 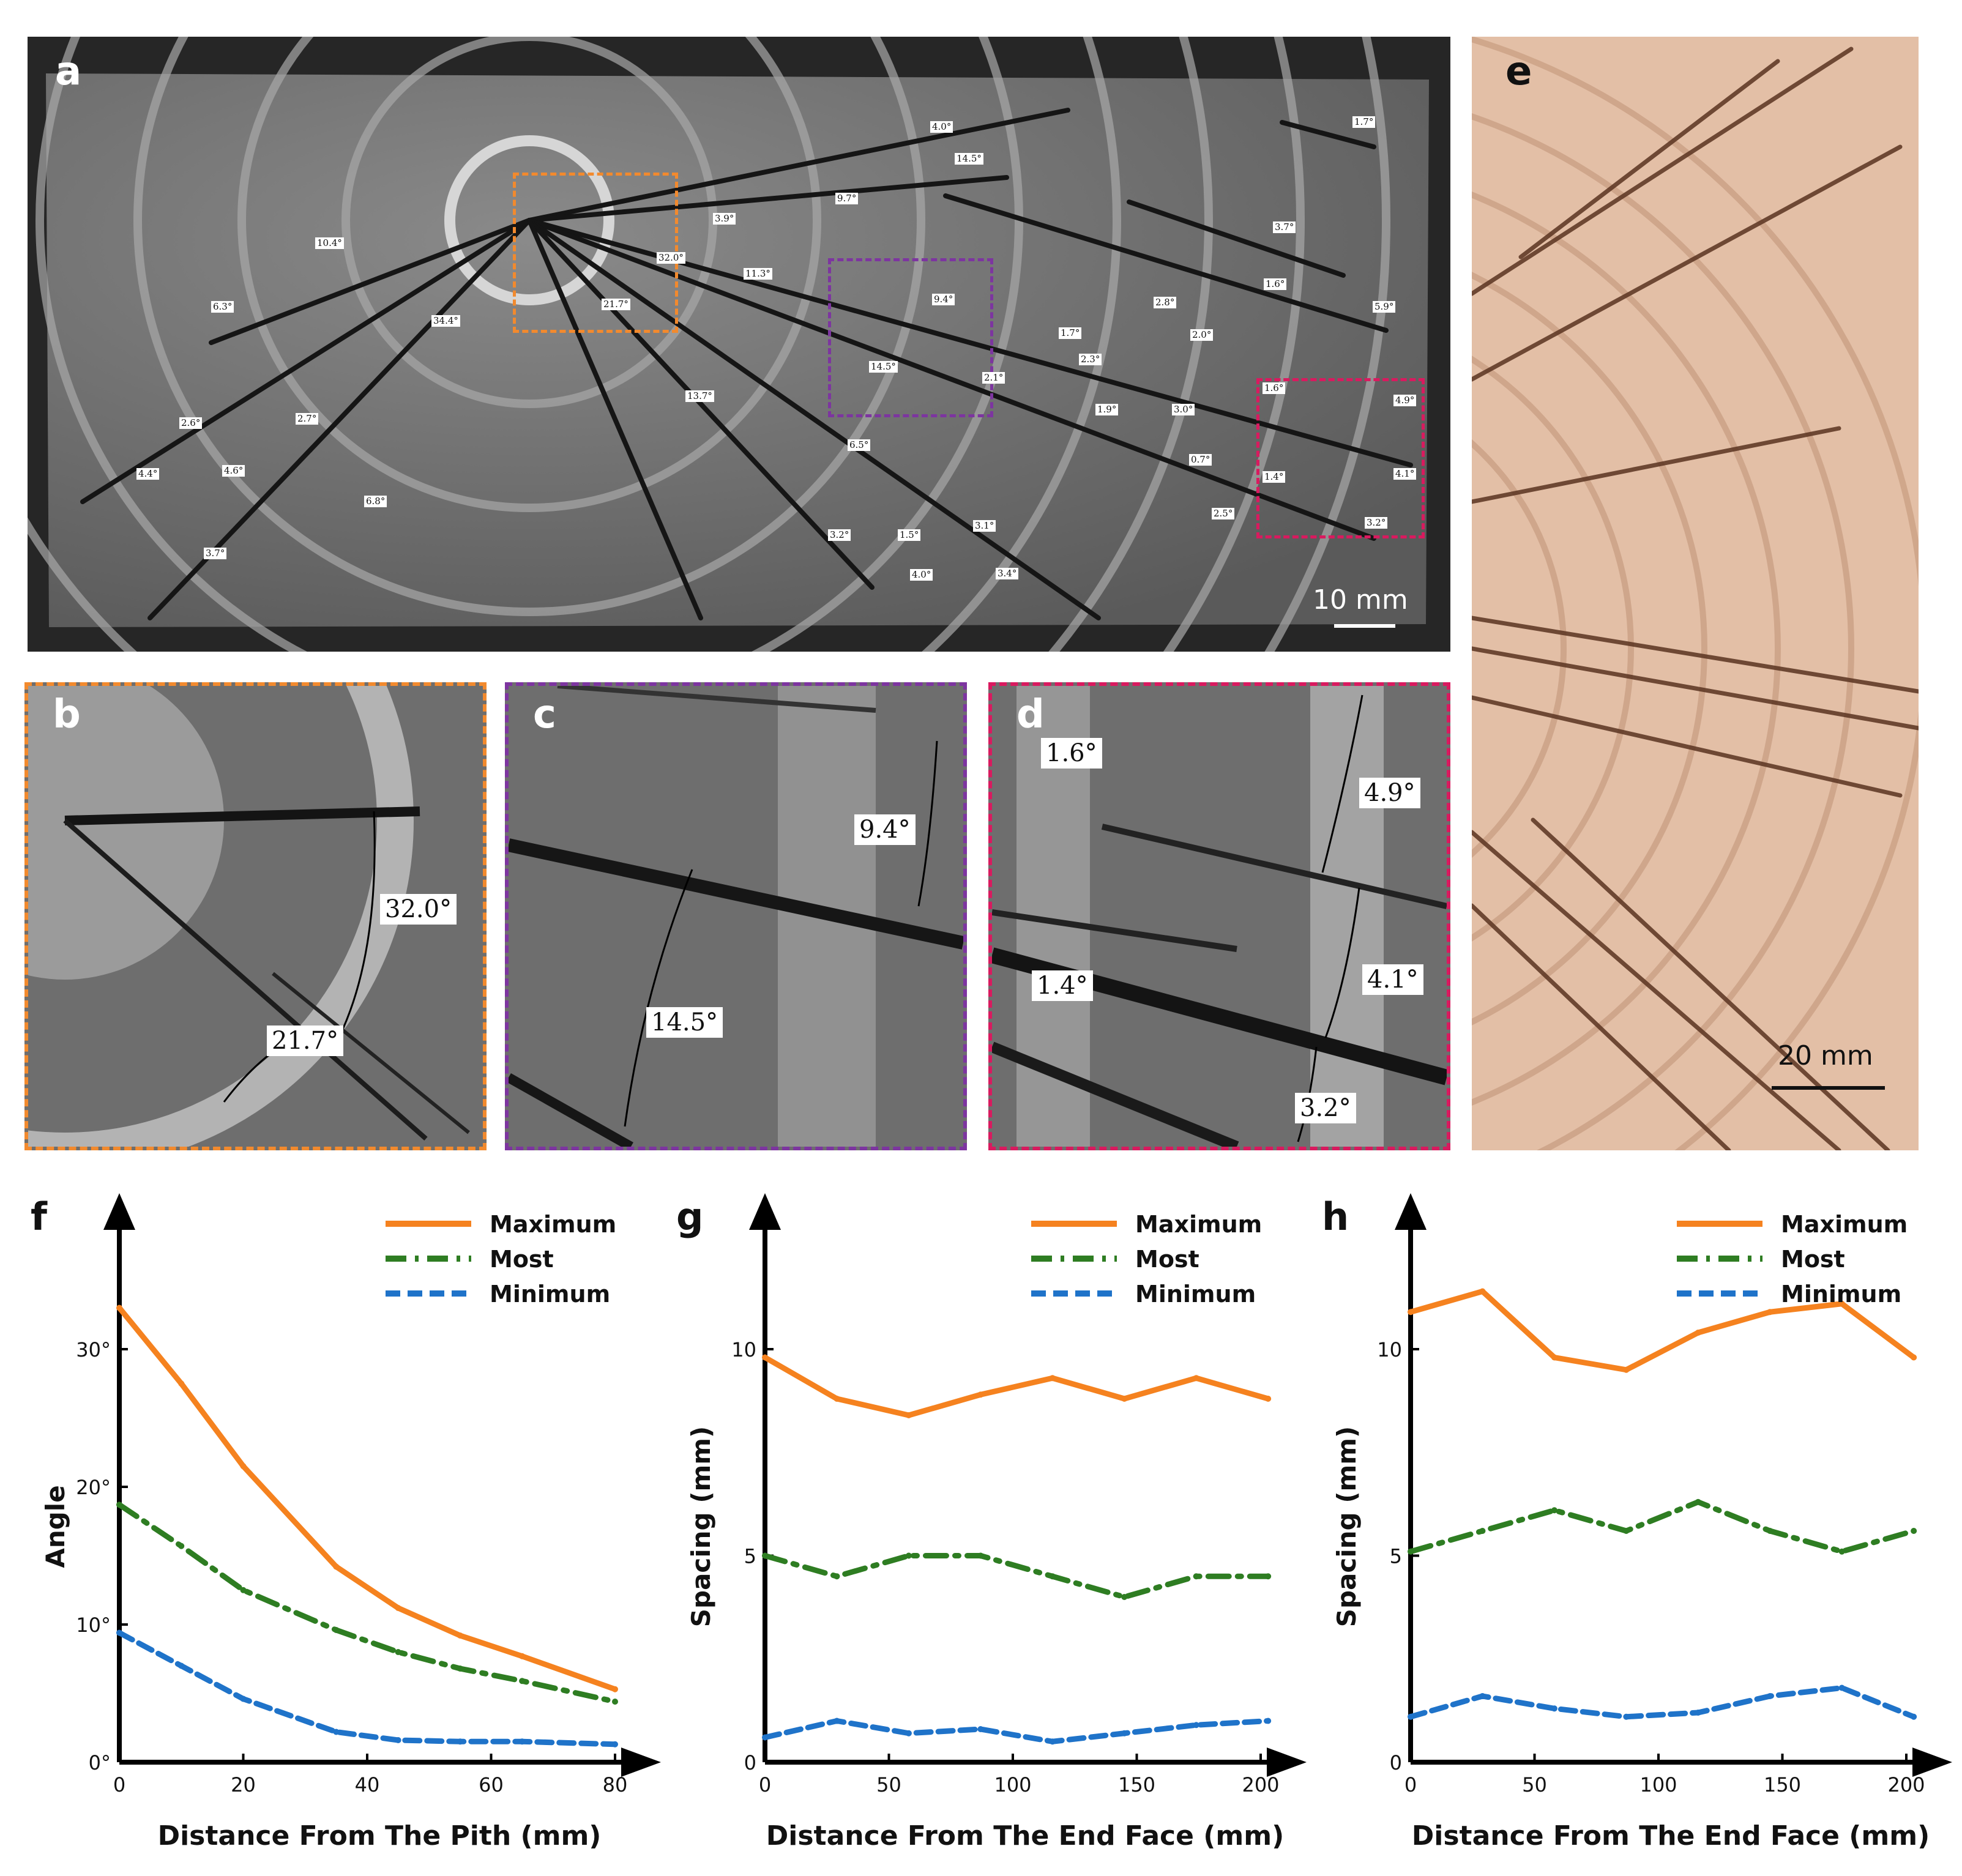 What do you see at coordinates (860, 445) in the screenshot?
I see `angle-annotation: 6.5°` at bounding box center [860, 445].